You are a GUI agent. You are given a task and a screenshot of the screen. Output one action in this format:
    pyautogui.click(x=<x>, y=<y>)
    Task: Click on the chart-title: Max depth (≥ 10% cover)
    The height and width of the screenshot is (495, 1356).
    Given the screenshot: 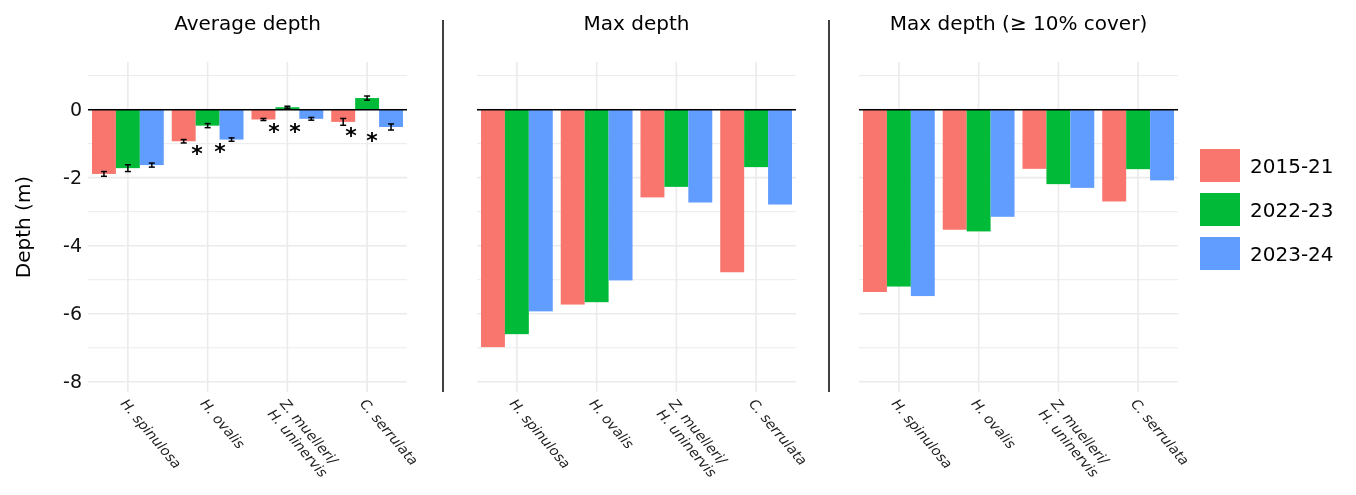 What is the action you would take?
    pyautogui.click(x=1018, y=23)
    